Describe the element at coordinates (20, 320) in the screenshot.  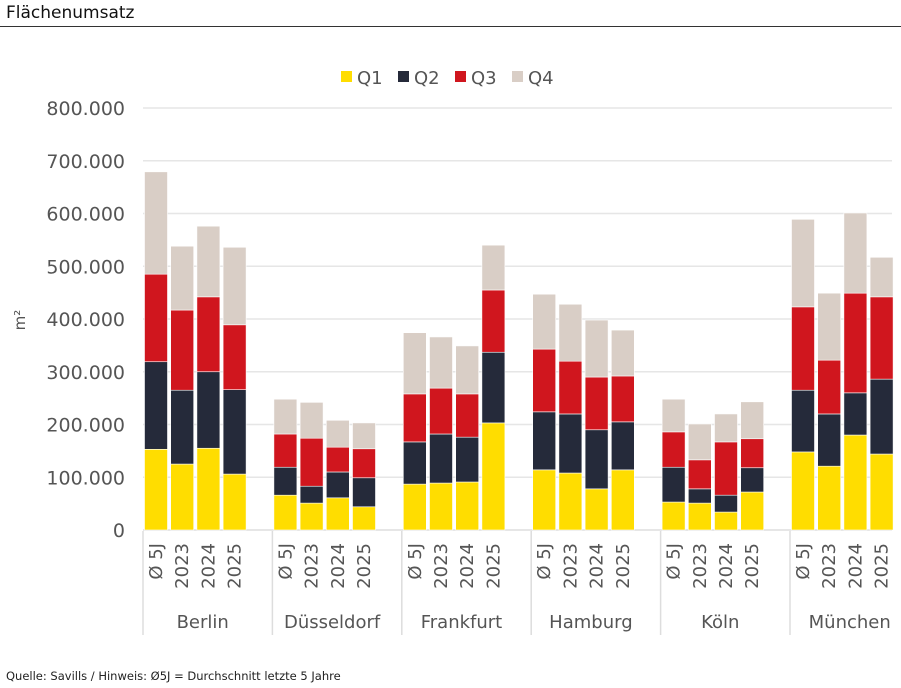
I see `y-axis-label: m²` at that location.